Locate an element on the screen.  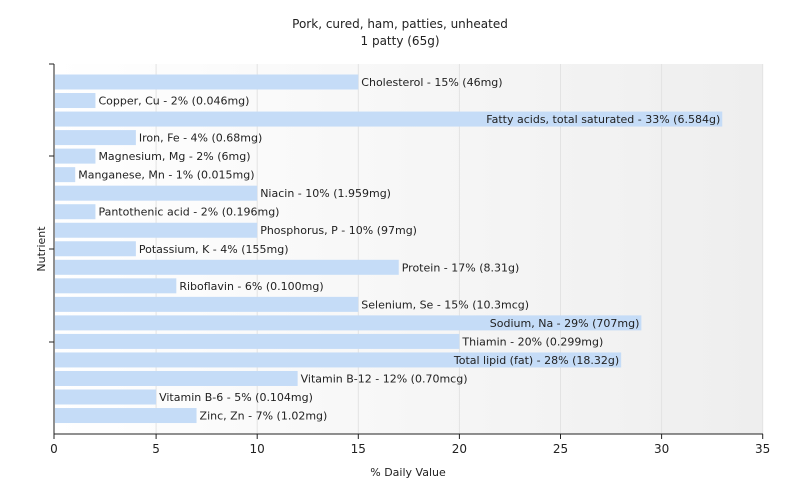
data-label: Iron, Fe - 4% (0.68mg) is located at coordinates (200, 138).